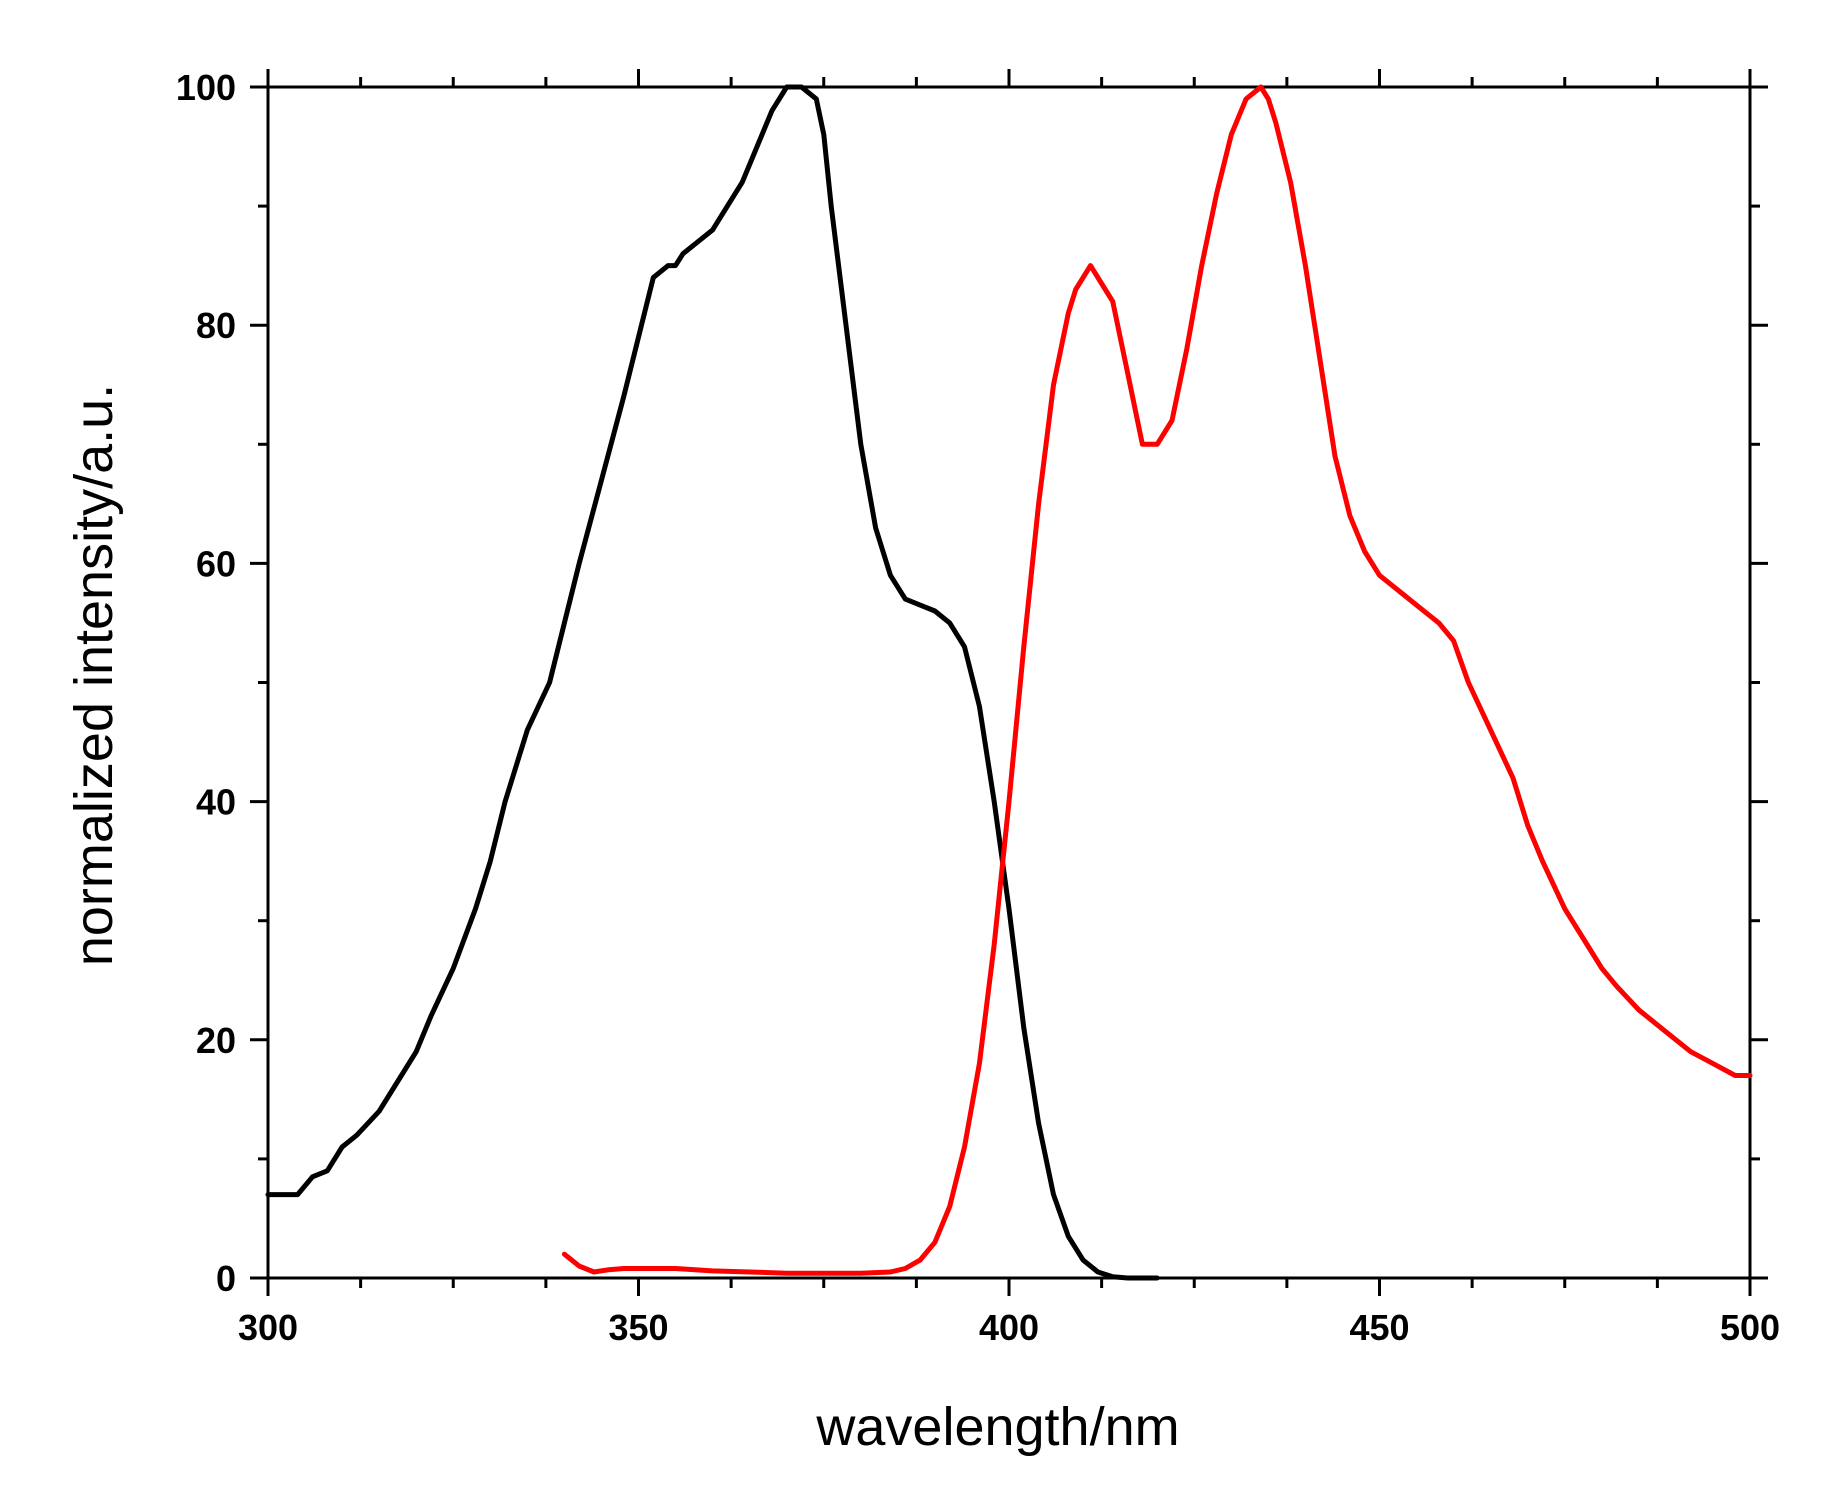  Describe the element at coordinates (216, 1040) in the screenshot. I see `y-tick-label: 20` at that location.